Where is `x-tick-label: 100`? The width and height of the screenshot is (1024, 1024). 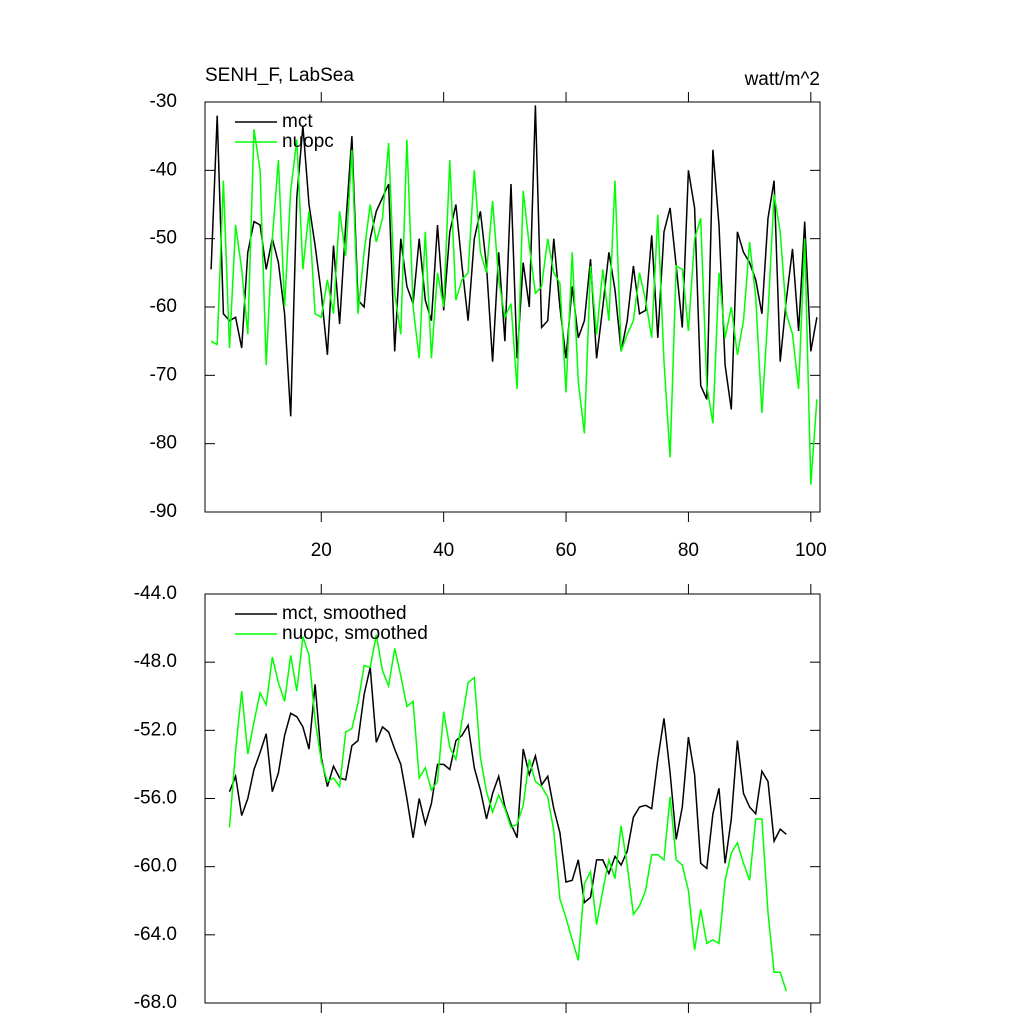 x-tick-label: 100 is located at coordinates (811, 550).